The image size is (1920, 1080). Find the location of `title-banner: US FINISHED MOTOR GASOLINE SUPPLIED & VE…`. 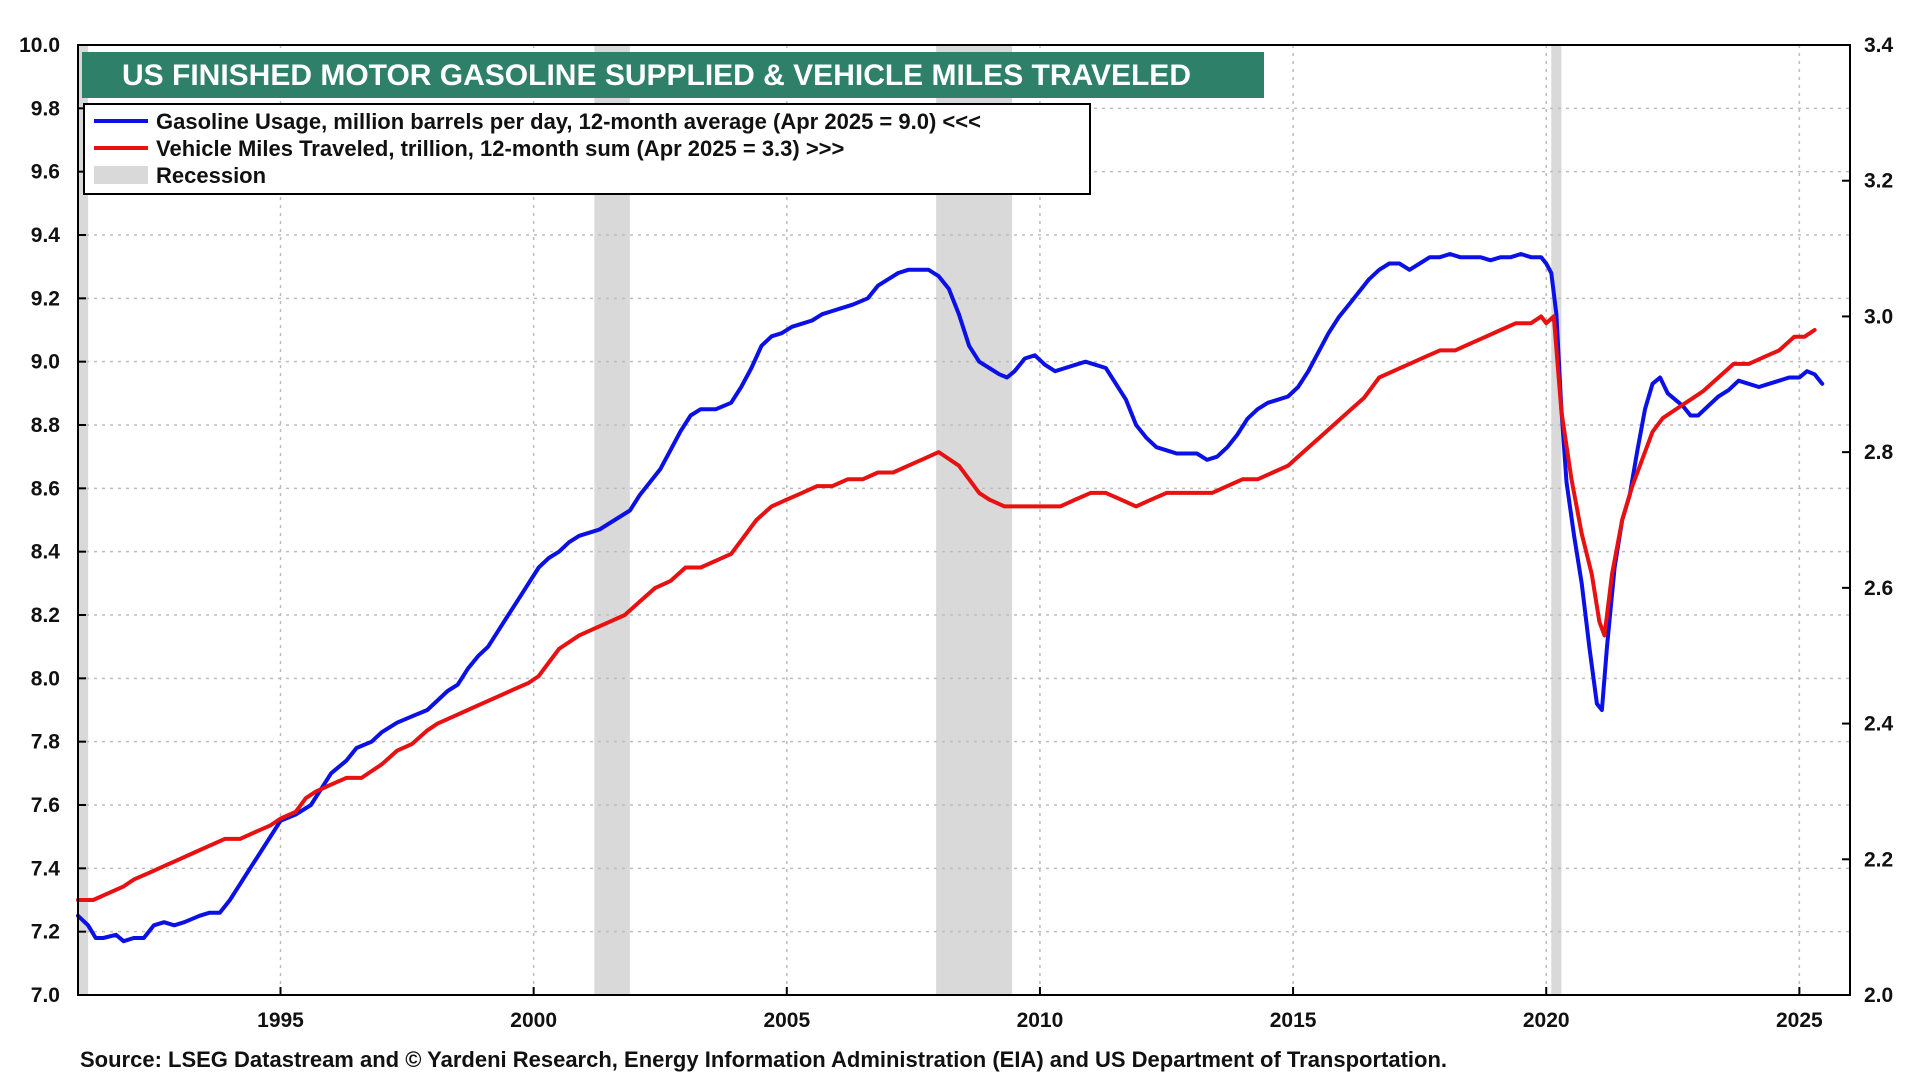

title-banner: US FINISHED MOTOR GASOLINE SUPPLIED & VE… is located at coordinates (673, 75).